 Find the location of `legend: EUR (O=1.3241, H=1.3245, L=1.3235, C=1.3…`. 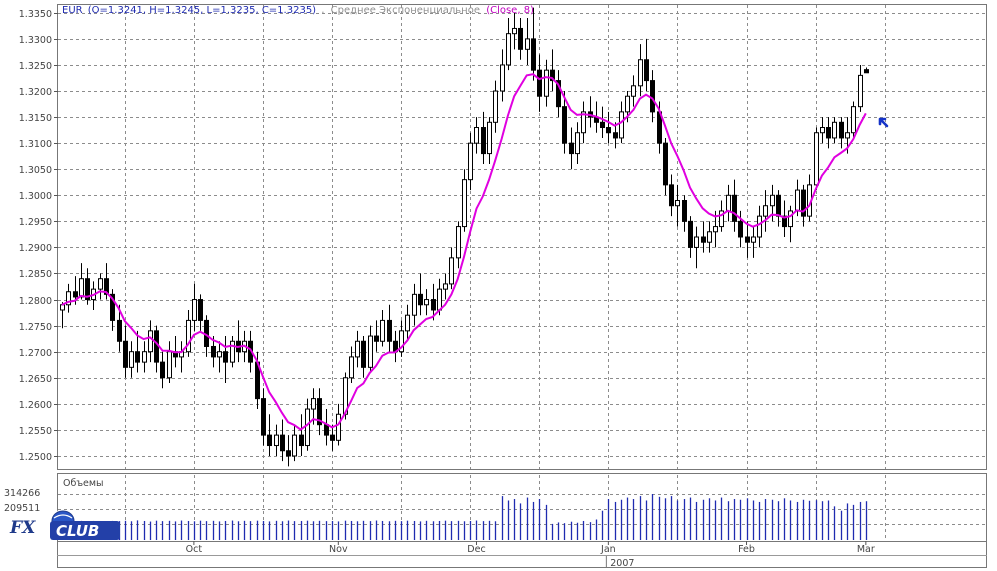

legend: EUR (O=1.3241, H=1.3245, L=1.3235, C=1.3… is located at coordinates (298, 10).